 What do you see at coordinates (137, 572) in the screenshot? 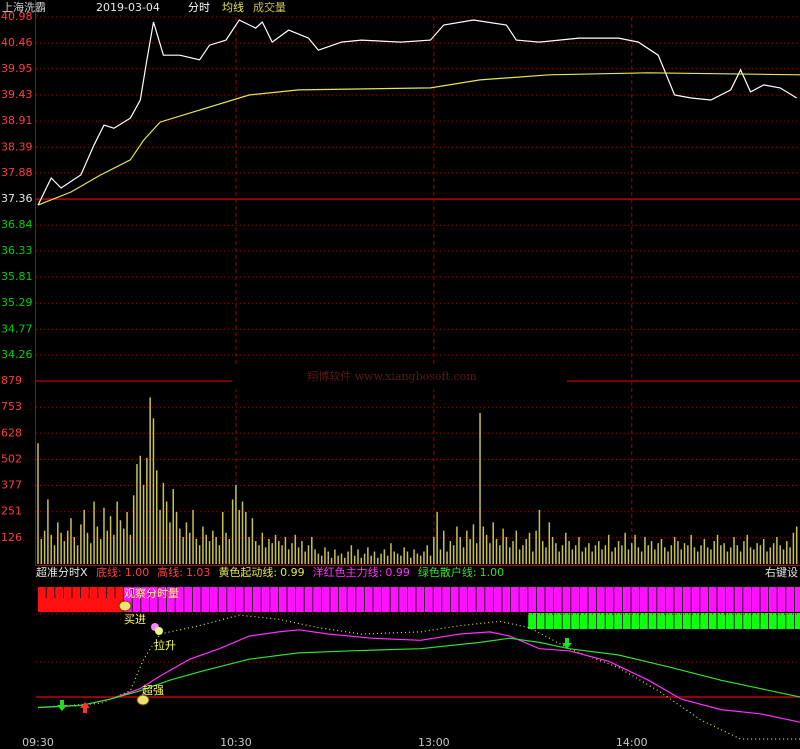
I see `legend-value: 1.00` at bounding box center [137, 572].